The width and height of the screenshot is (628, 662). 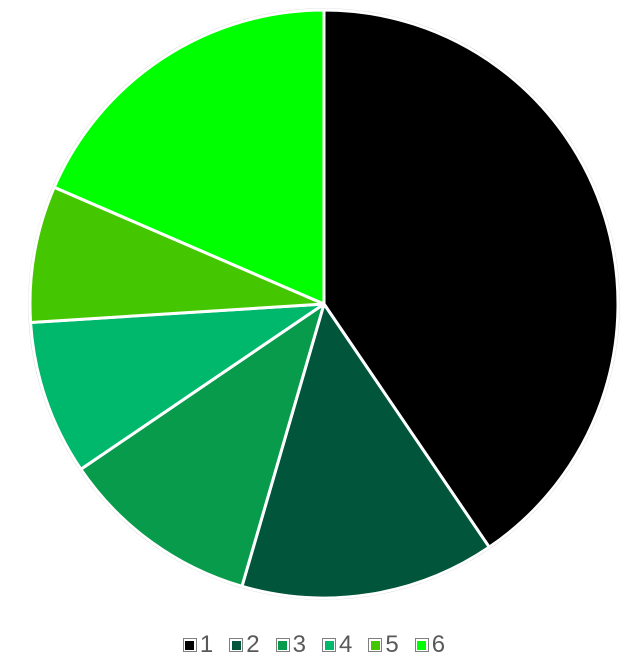 I want to click on legend-label-4: 4, so click(x=346, y=644).